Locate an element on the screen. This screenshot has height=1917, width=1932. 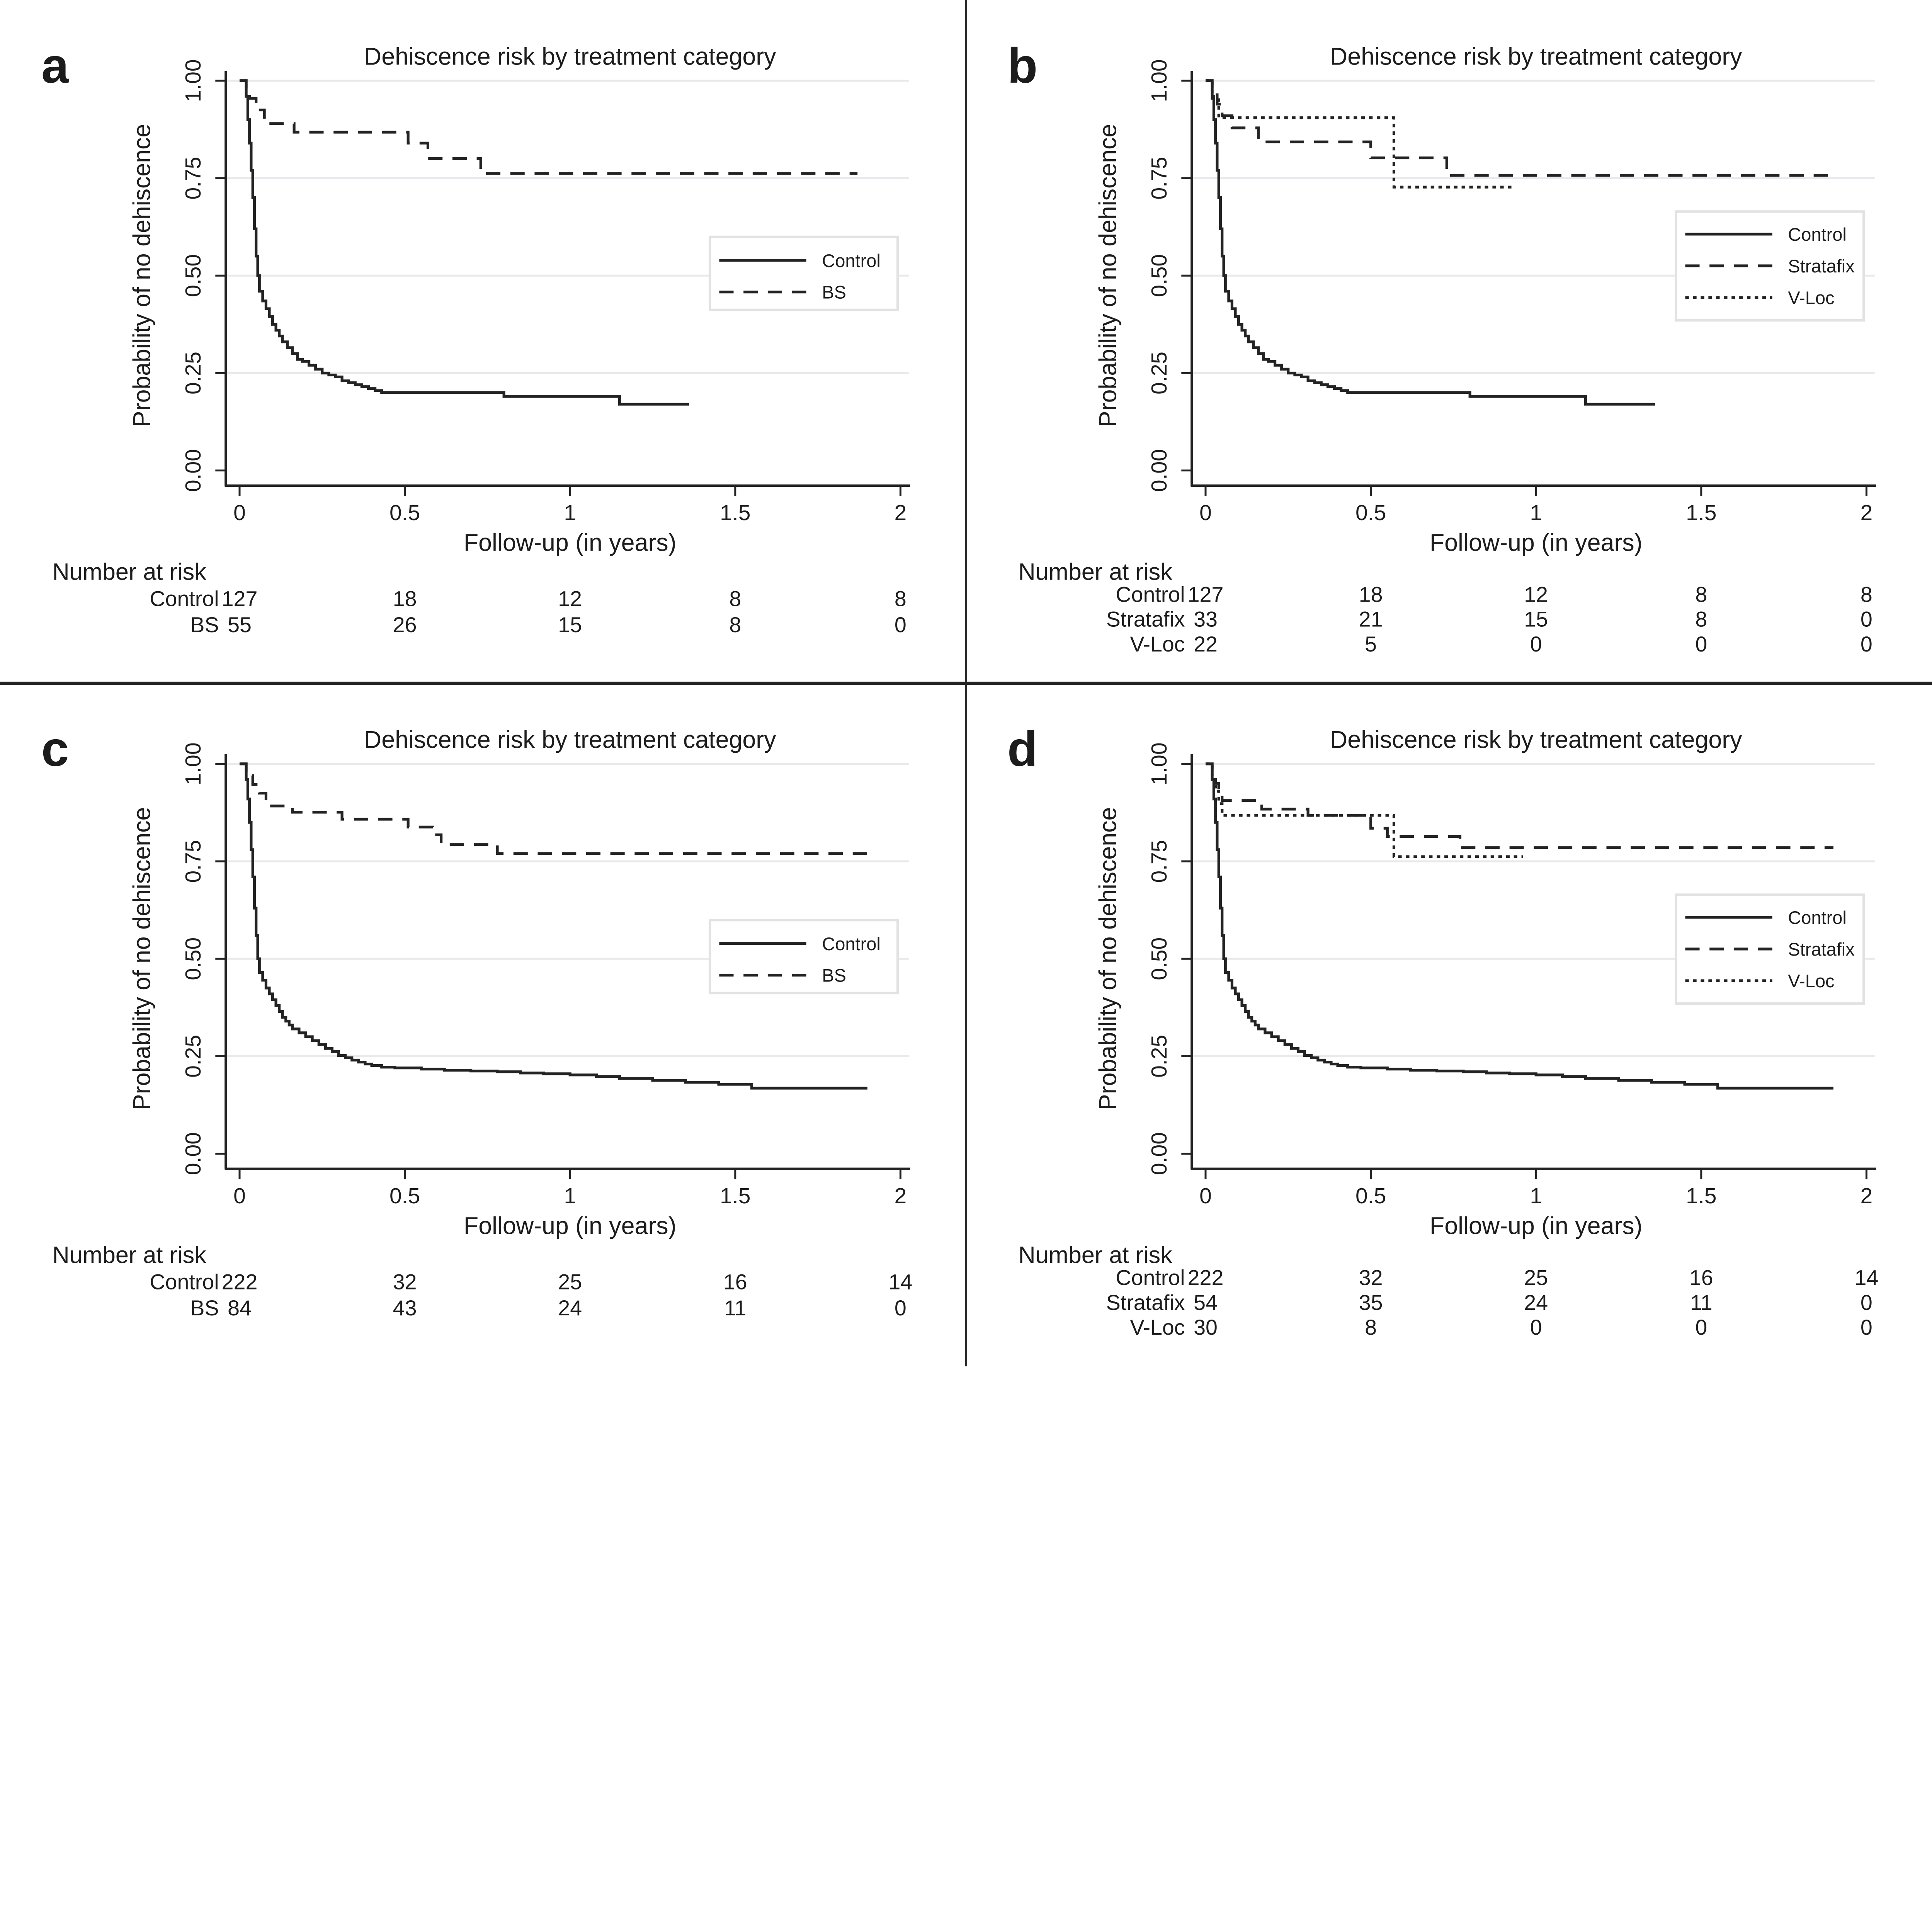
legend-label-bs: BS is located at coordinates (834, 975).